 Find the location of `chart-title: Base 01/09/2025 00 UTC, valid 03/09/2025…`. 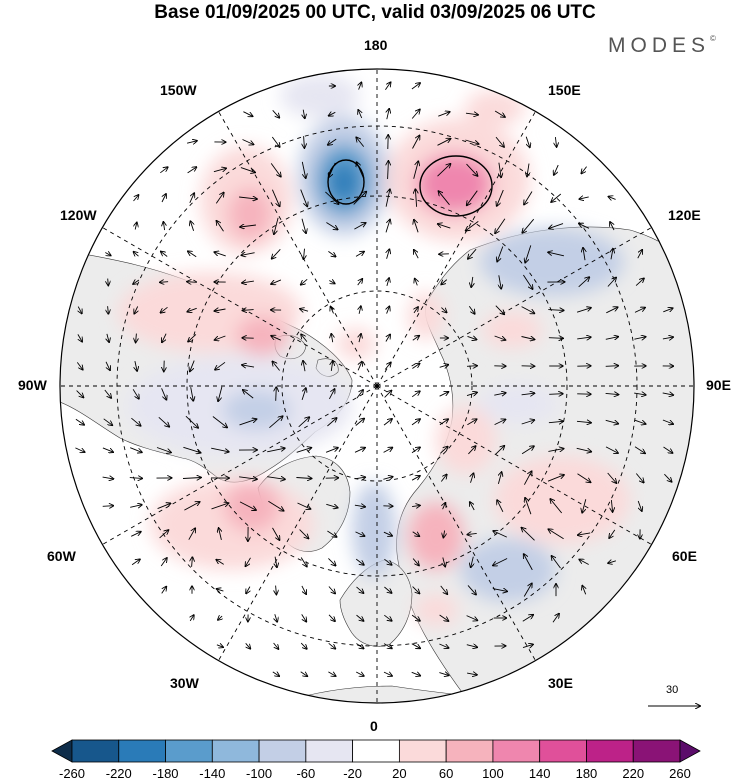

chart-title: Base 01/09/2025 00 UTC, valid 03/09/2025… is located at coordinates (375, 12).